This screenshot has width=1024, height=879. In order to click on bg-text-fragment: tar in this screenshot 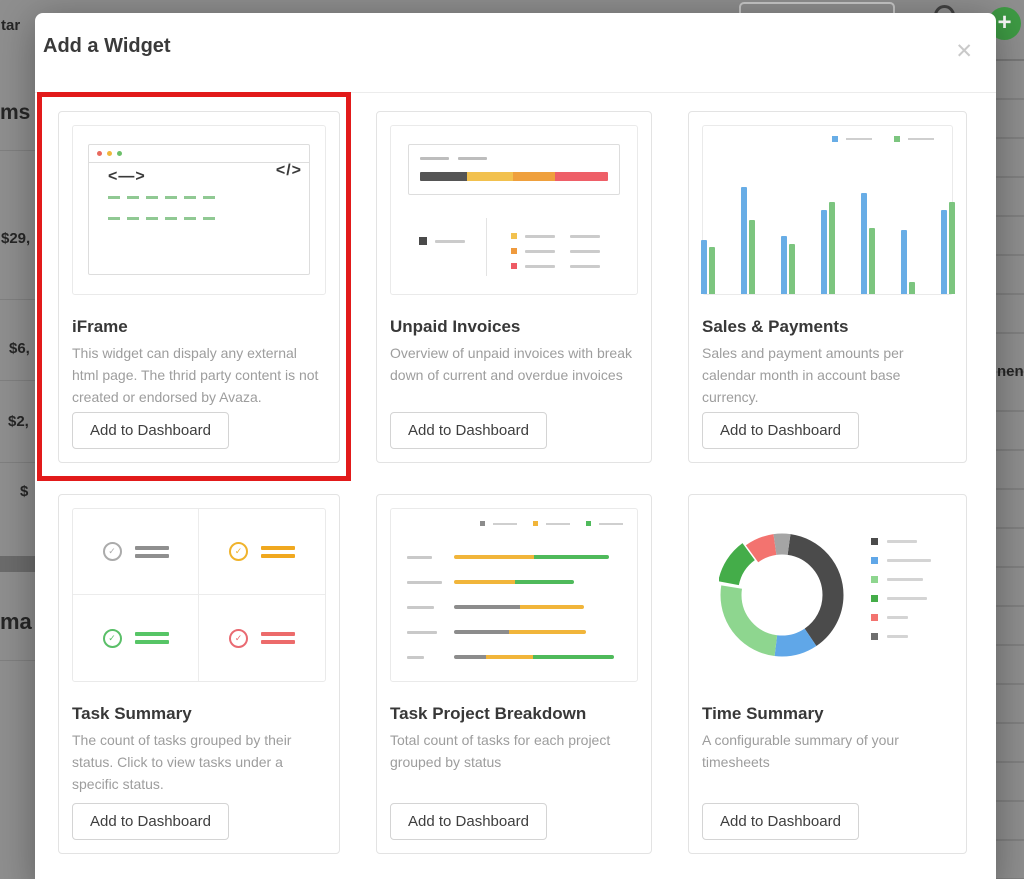, I will do `click(11, 25)`.